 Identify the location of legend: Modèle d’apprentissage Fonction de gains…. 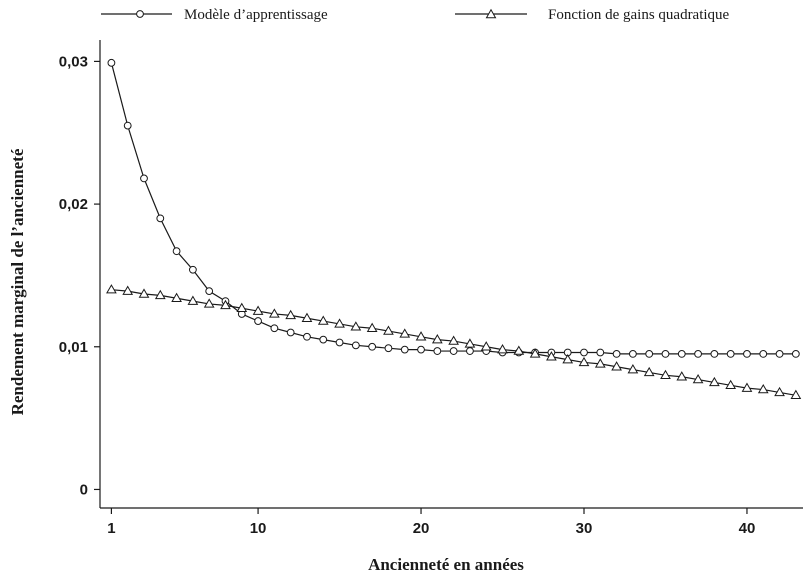
(415, 15).